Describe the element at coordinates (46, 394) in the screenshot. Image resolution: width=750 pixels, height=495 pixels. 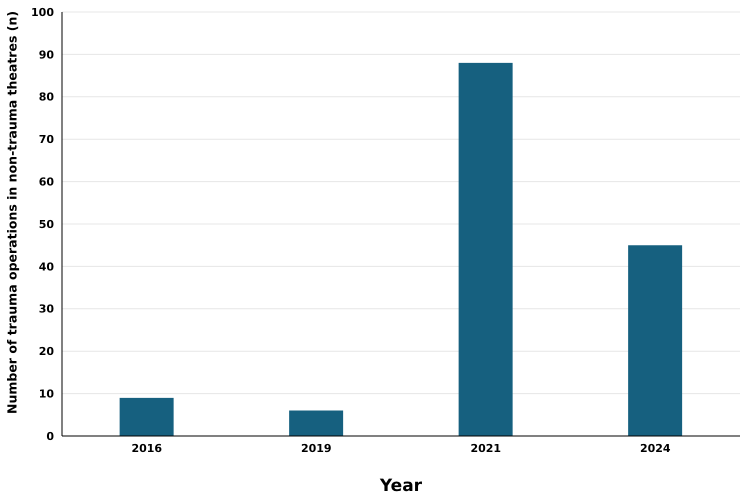
I see `y-tick-label: 10` at that location.